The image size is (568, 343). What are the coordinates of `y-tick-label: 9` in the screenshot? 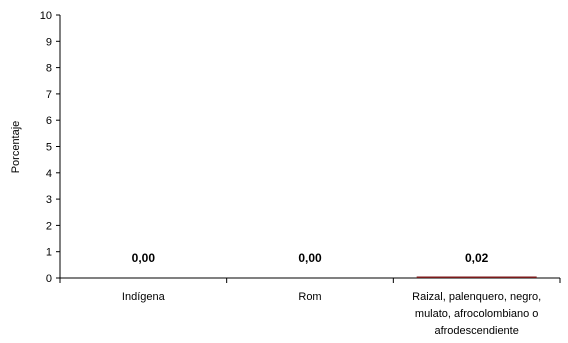 It's located at (49, 42).